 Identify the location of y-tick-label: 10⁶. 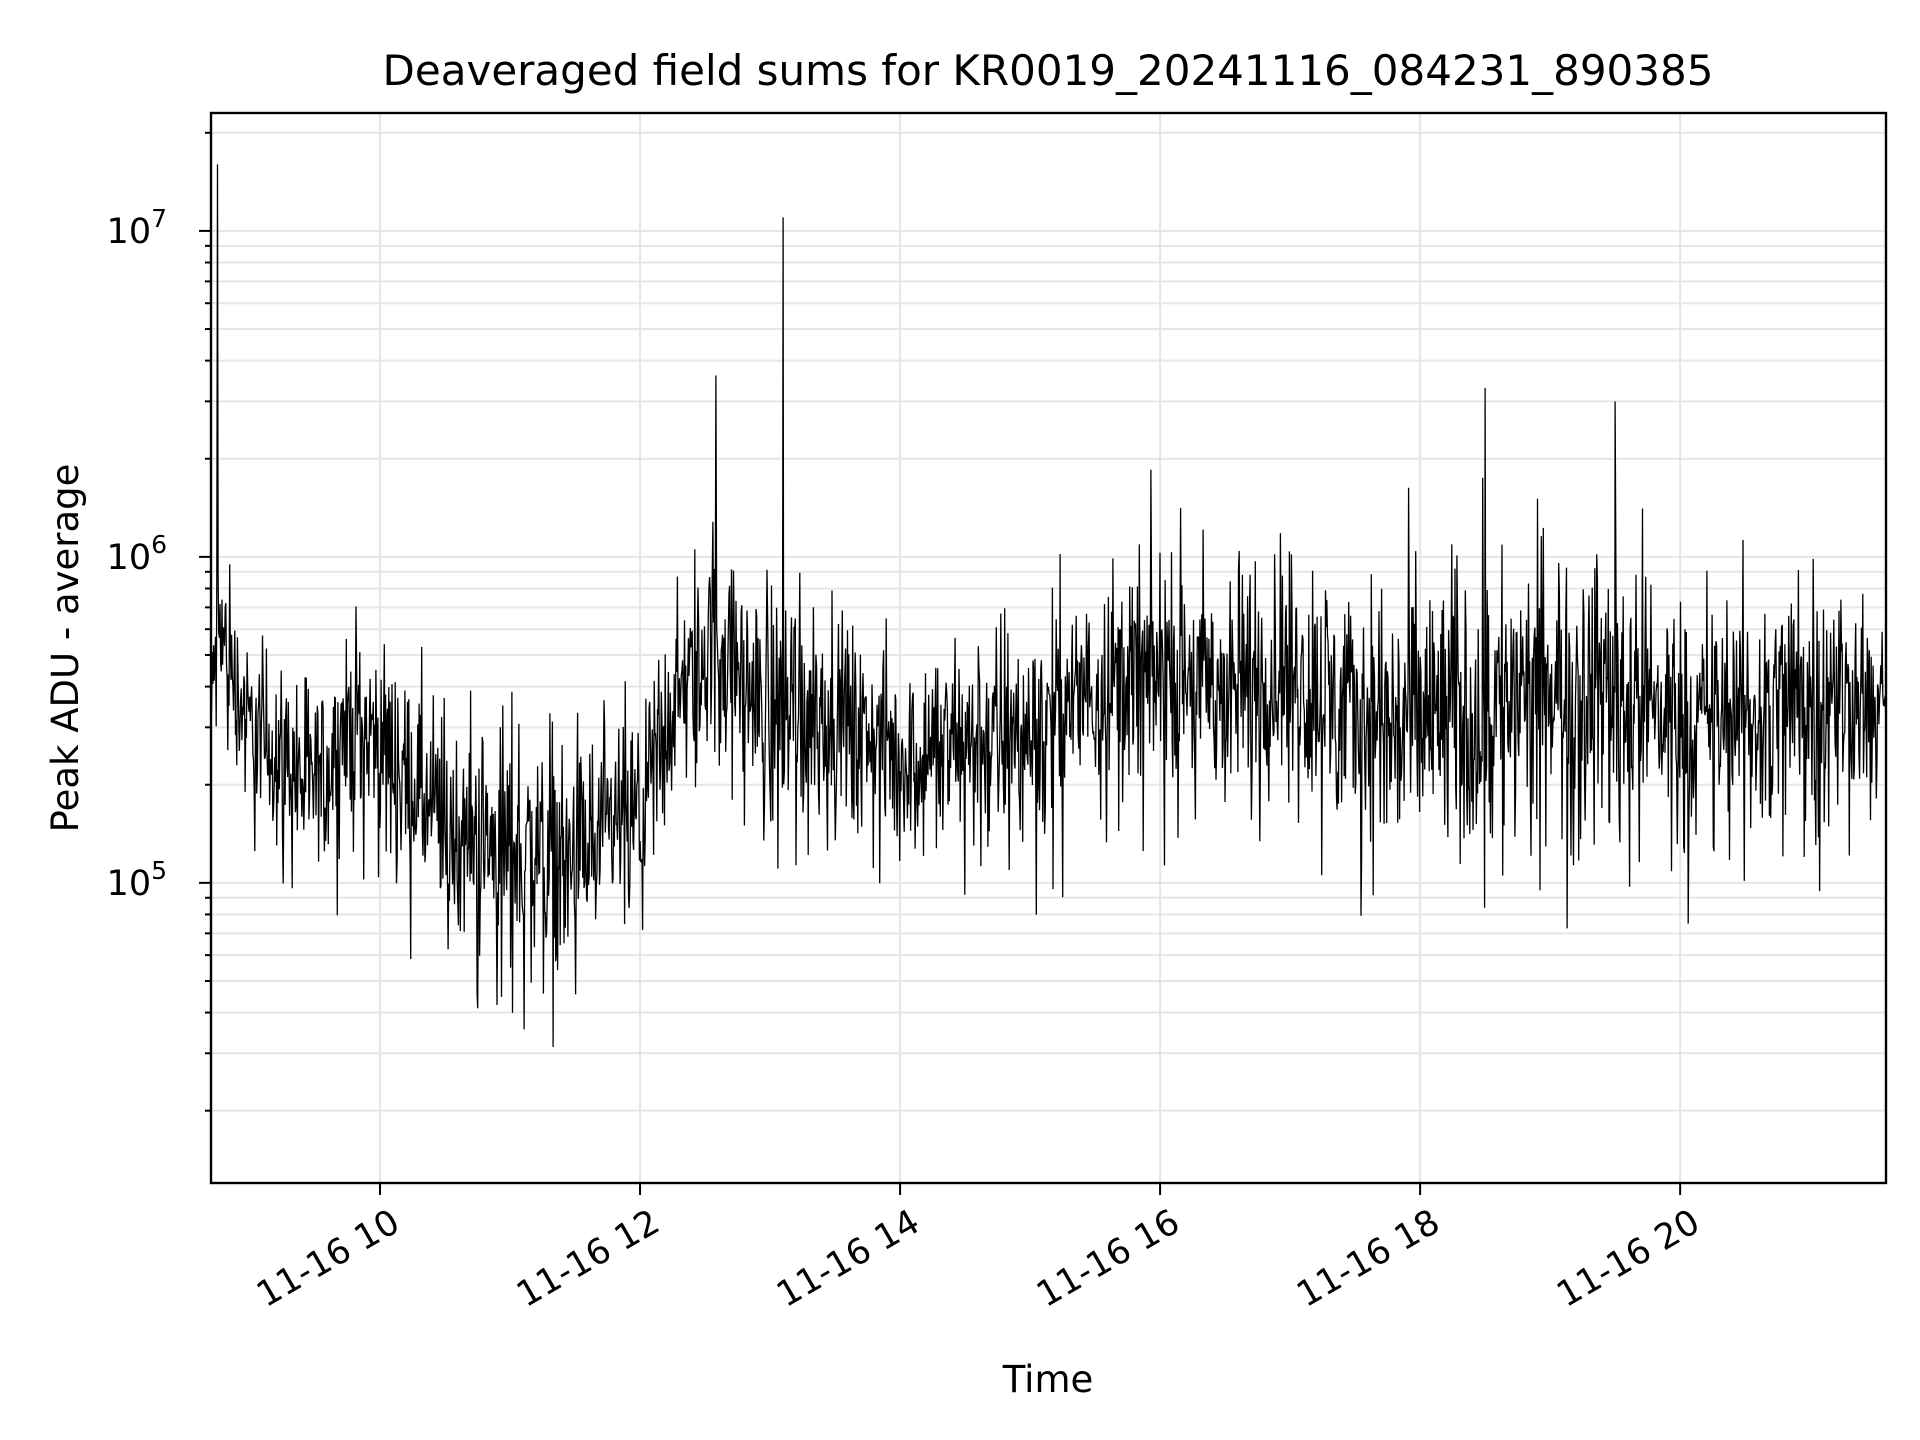
(137, 554).